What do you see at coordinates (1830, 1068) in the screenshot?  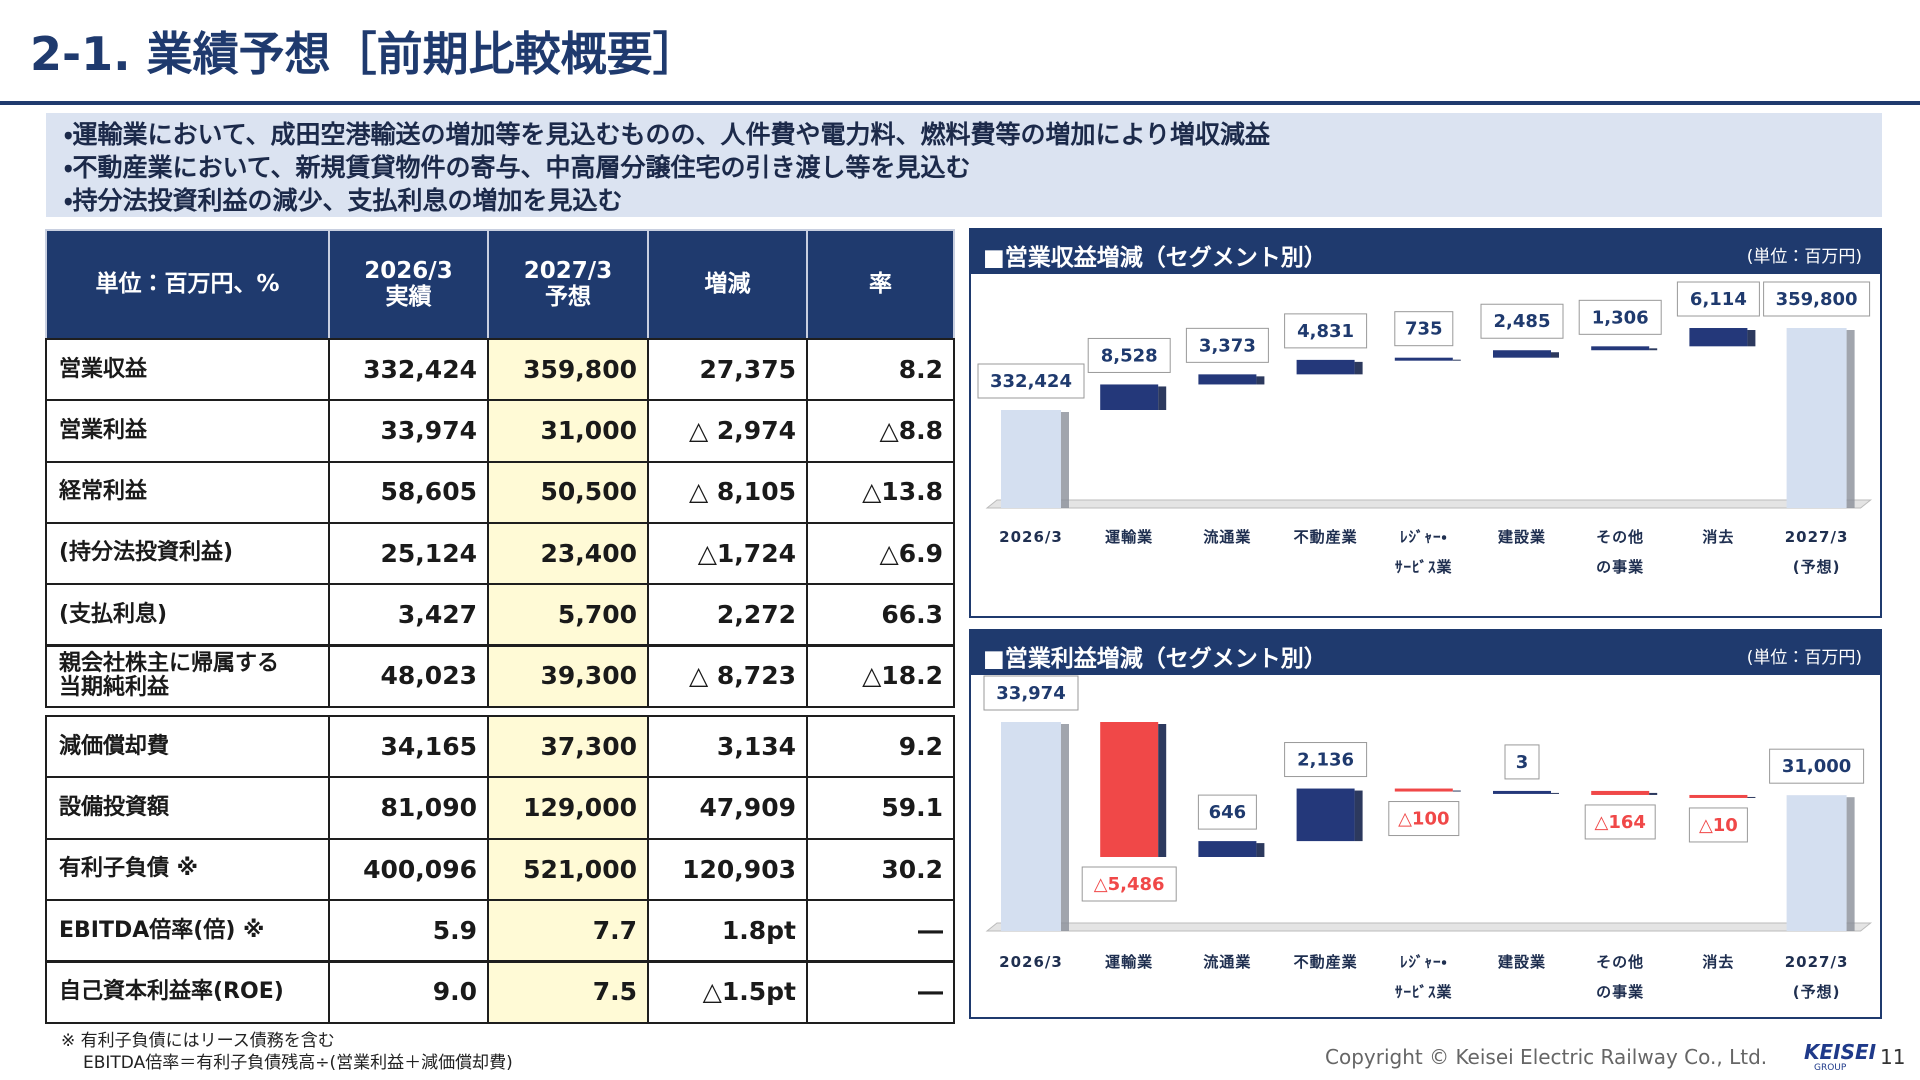 I see `logo-sub: GROUP` at bounding box center [1830, 1068].